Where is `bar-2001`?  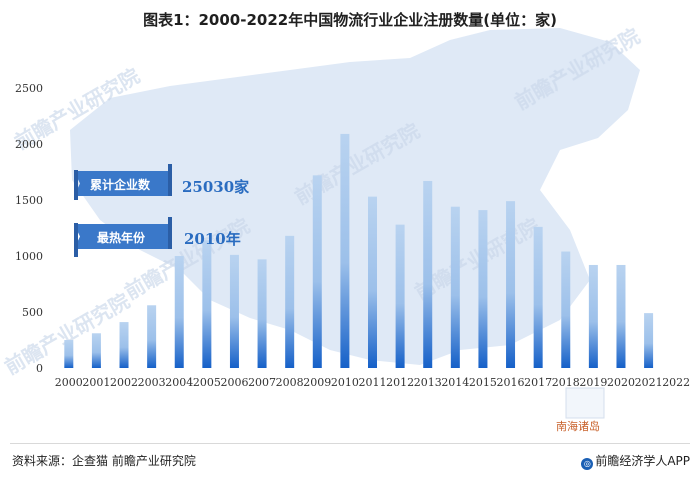
bar-2001 is located at coordinates (96, 350).